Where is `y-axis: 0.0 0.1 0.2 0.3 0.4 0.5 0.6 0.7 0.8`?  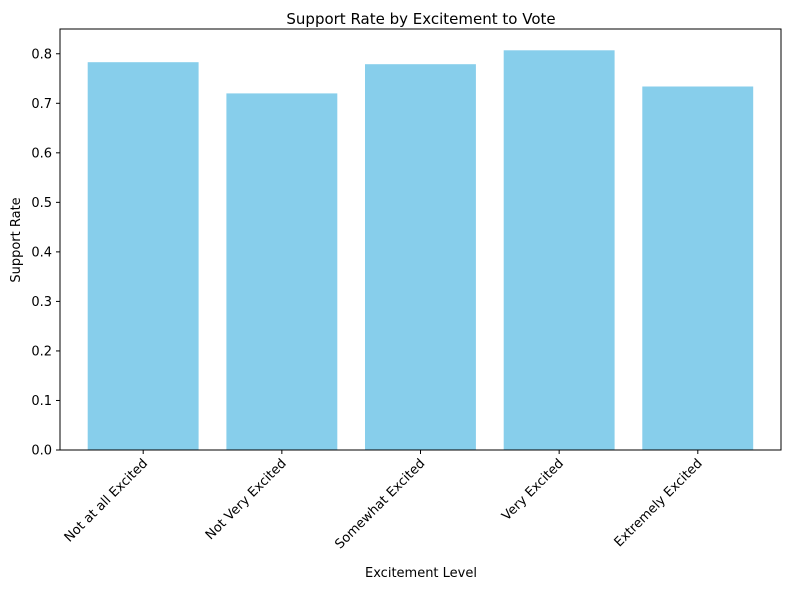
y-axis: 0.0 0.1 0.2 0.3 0.4 0.5 0.6 0.7 0.8 is located at coordinates (45, 253).